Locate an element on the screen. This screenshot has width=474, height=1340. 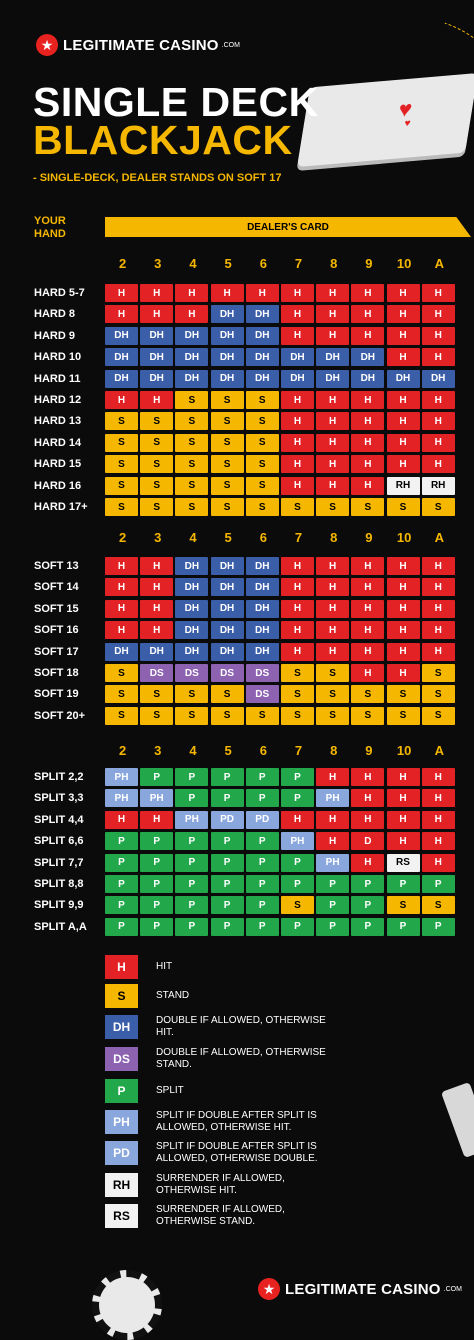
hand-label: SOFT 16 is located at coordinates (56, 630).